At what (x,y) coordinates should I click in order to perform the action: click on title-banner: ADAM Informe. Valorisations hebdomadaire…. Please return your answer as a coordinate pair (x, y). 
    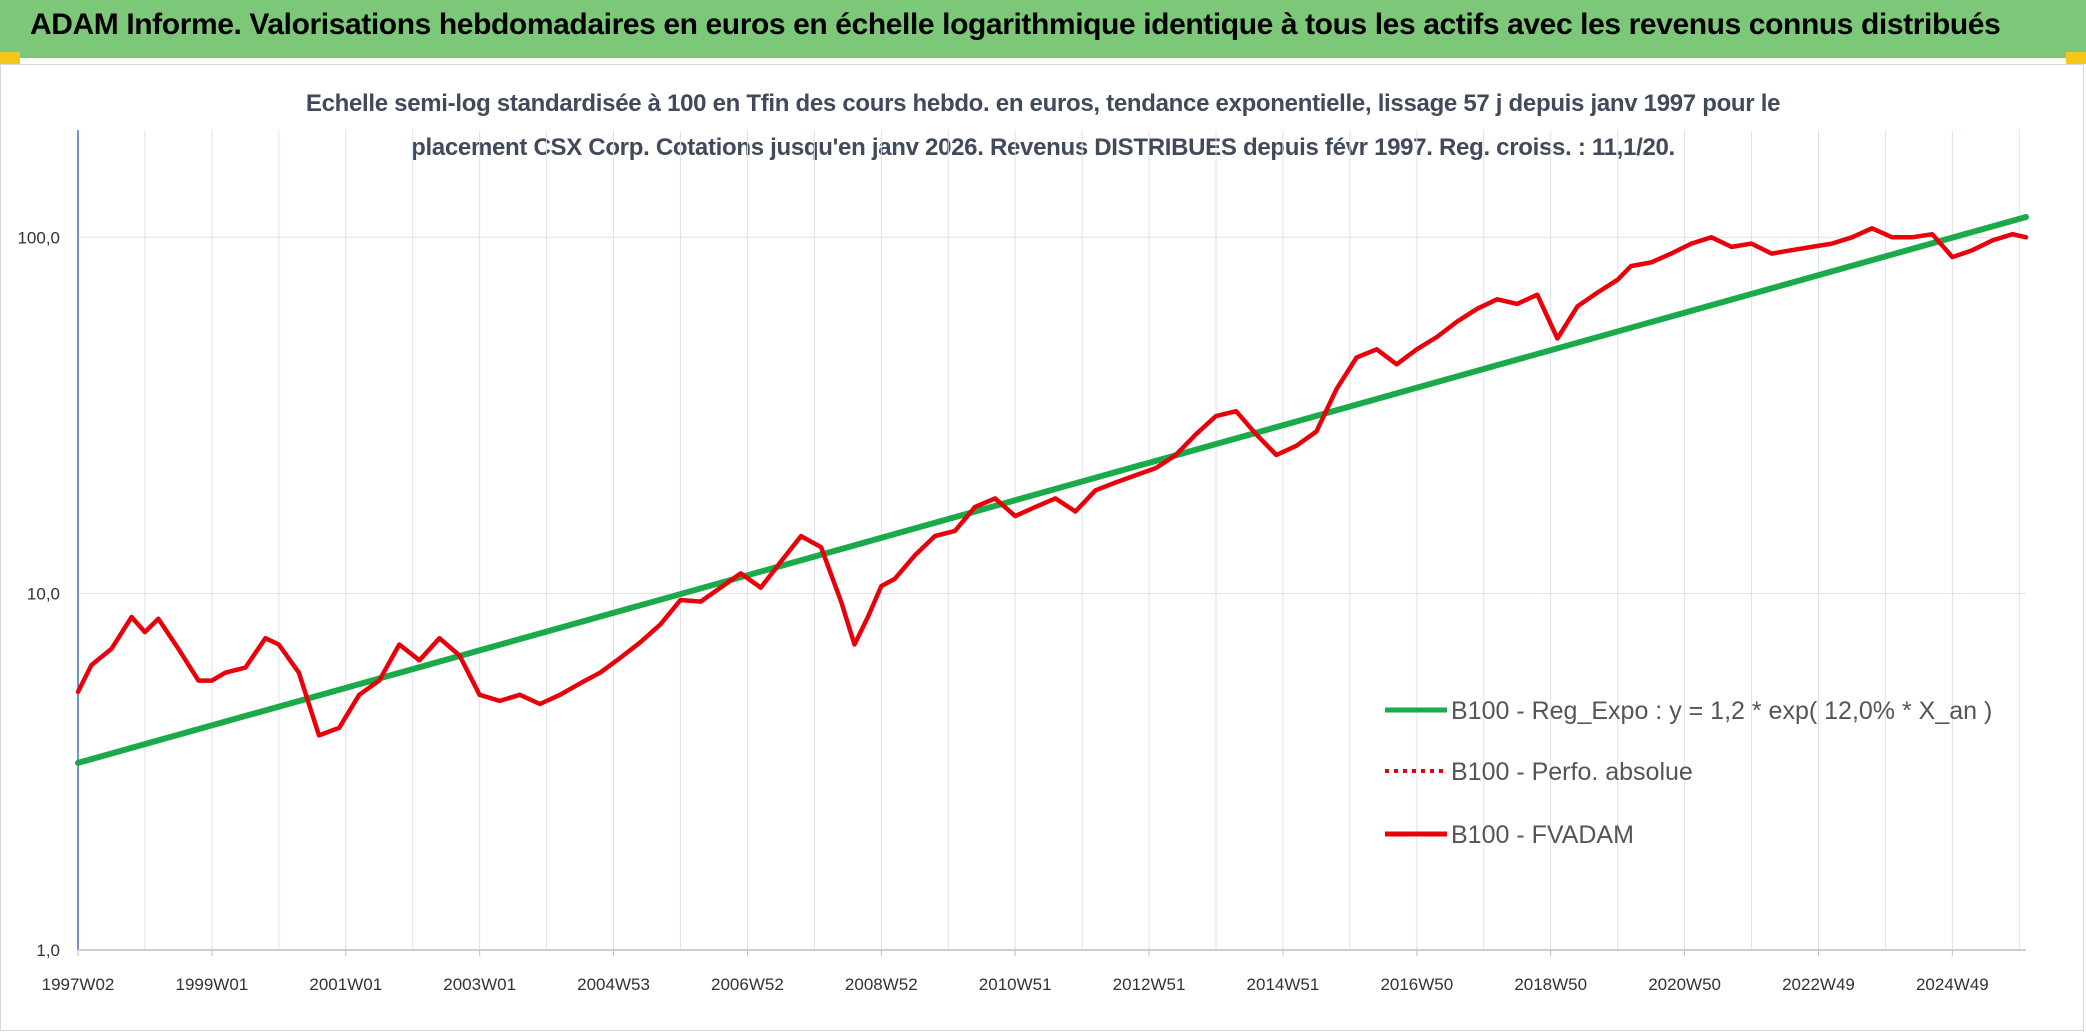
    Looking at the image, I should click on (1043, 29).